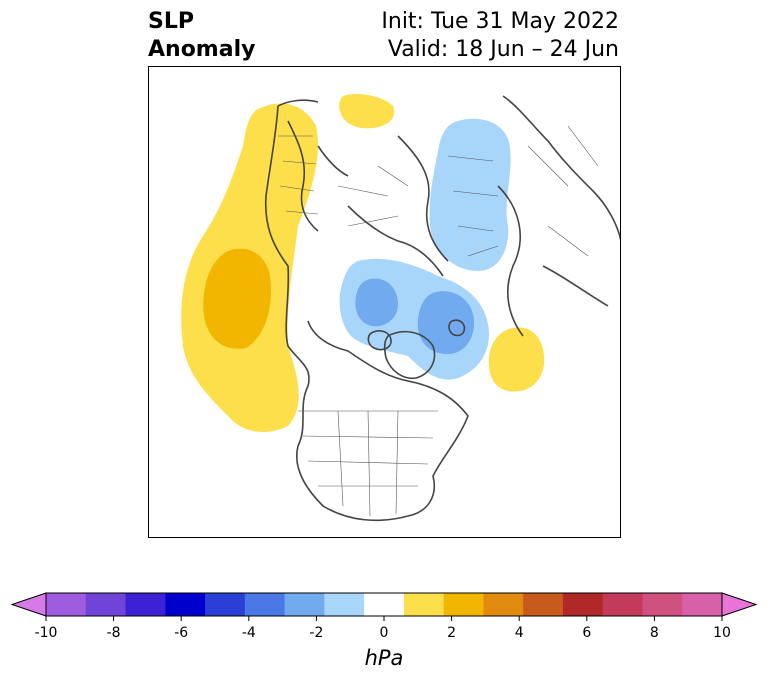 The height and width of the screenshot is (684, 768). Describe the element at coordinates (201, 36) in the screenshot. I see `map-title: SLP Anomaly` at that location.